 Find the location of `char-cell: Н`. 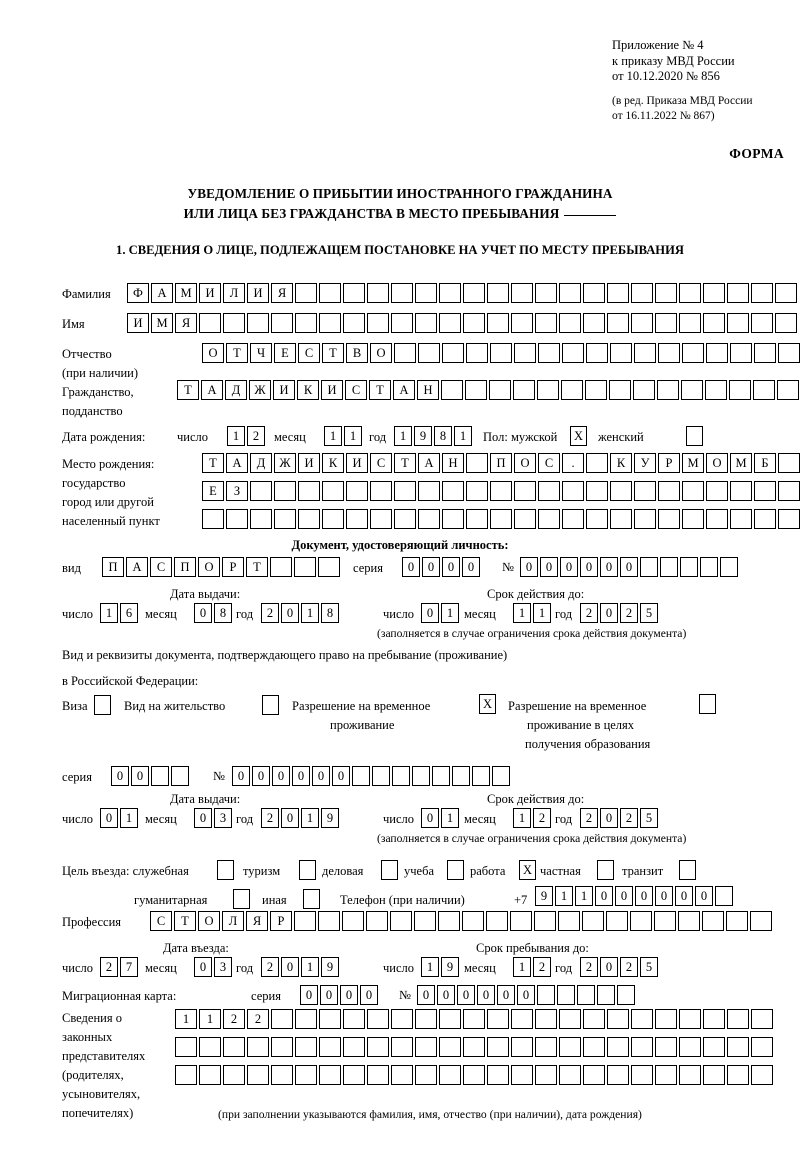

char-cell: Н is located at coordinates (428, 390).